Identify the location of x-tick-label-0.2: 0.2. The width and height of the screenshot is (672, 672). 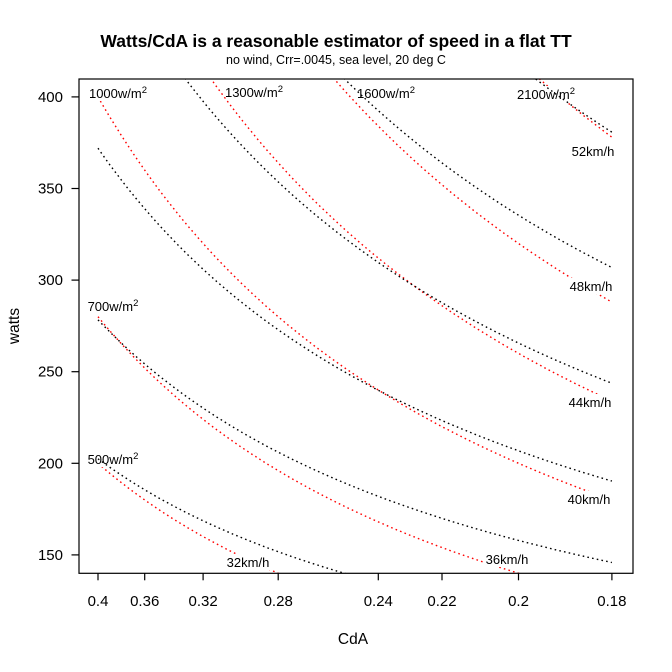
(518, 601).